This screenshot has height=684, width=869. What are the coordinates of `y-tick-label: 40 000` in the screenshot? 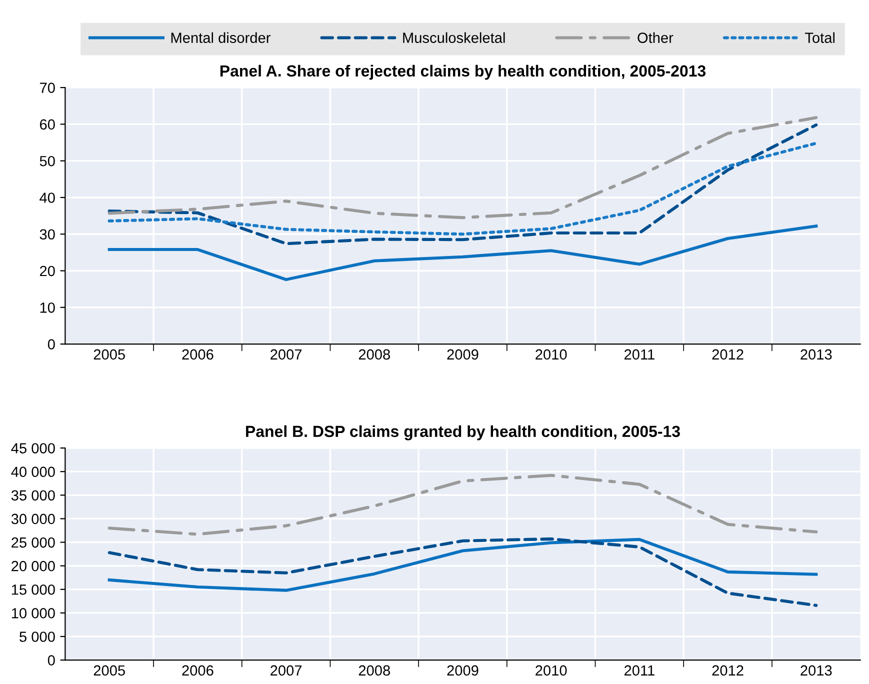 It's located at (33, 472).